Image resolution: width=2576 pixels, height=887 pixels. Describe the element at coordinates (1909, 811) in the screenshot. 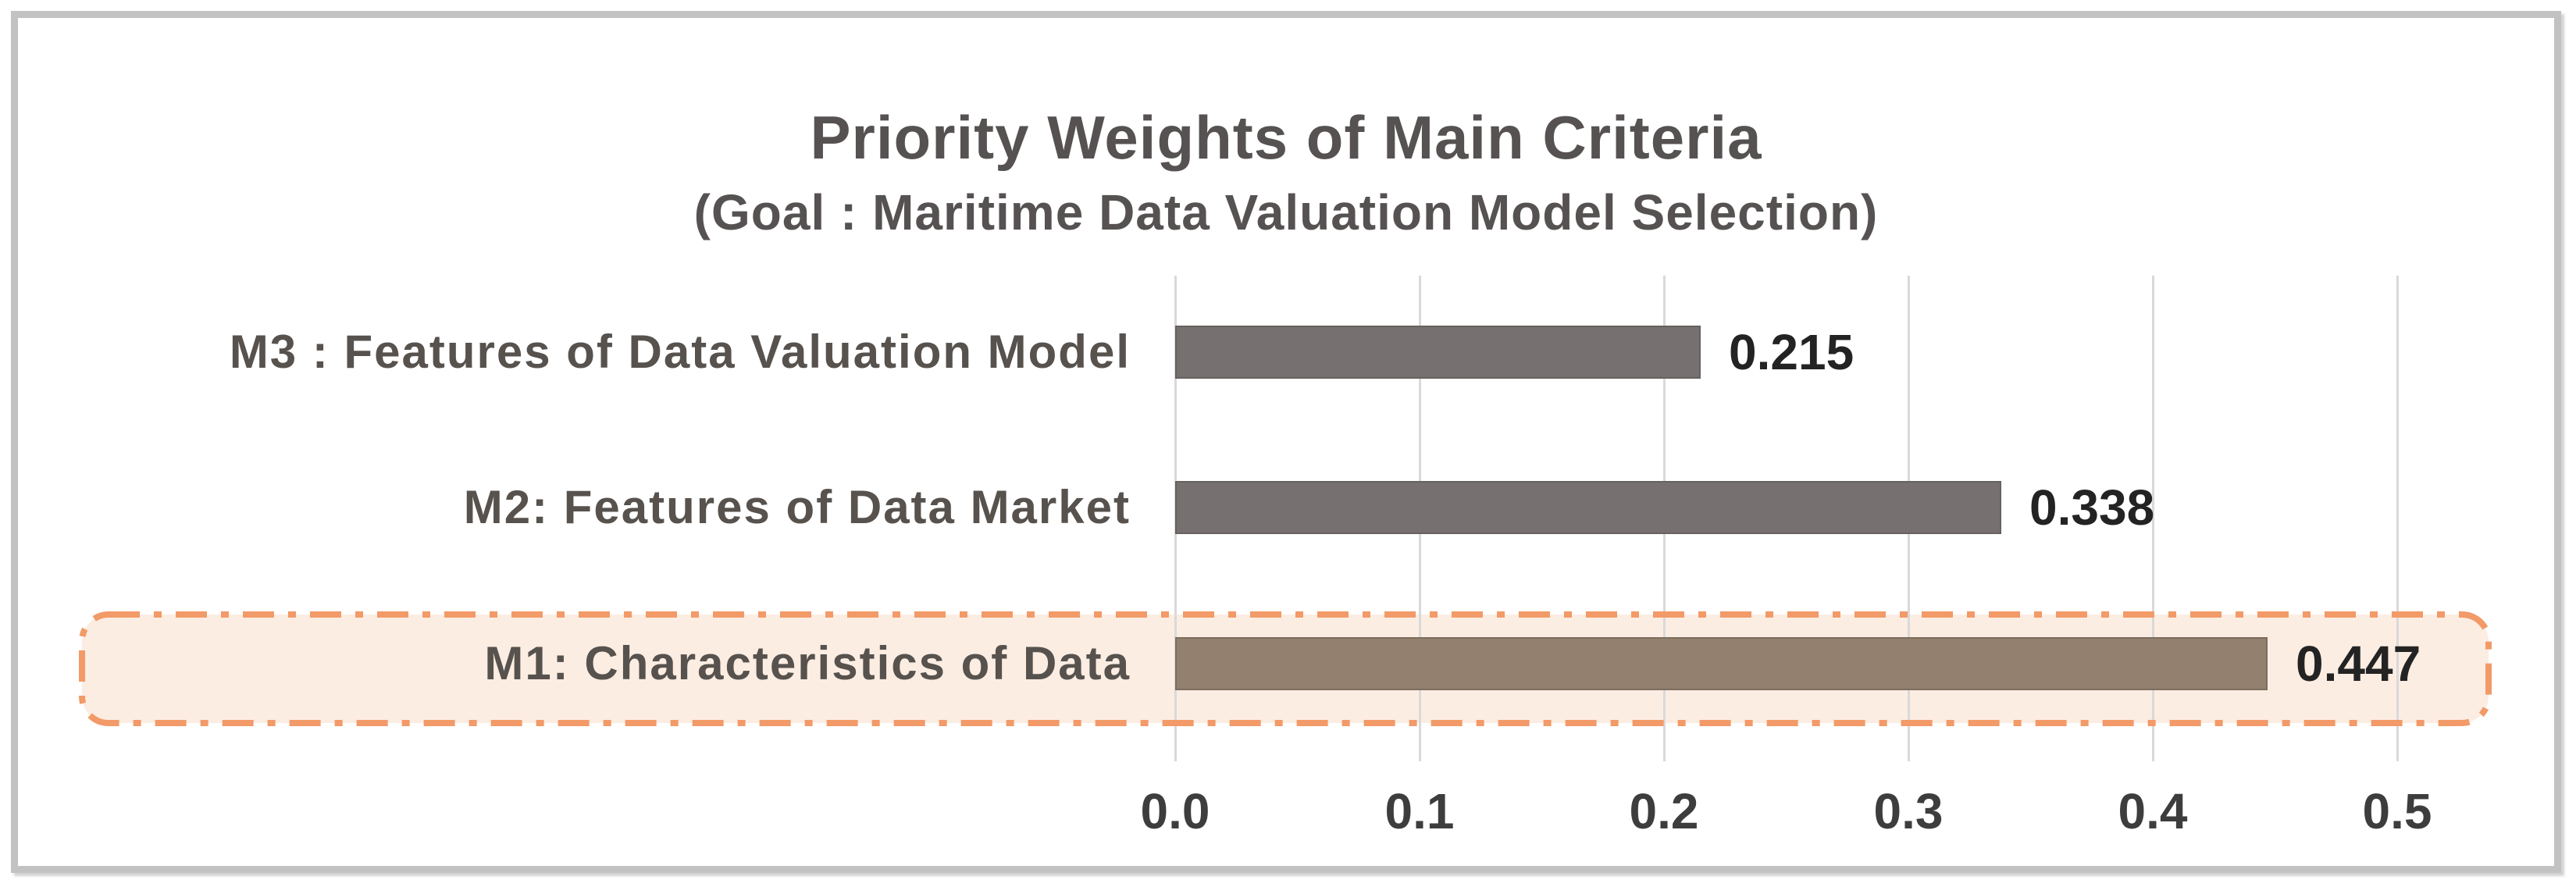

I see `x-tick-label: 0.3` at that location.